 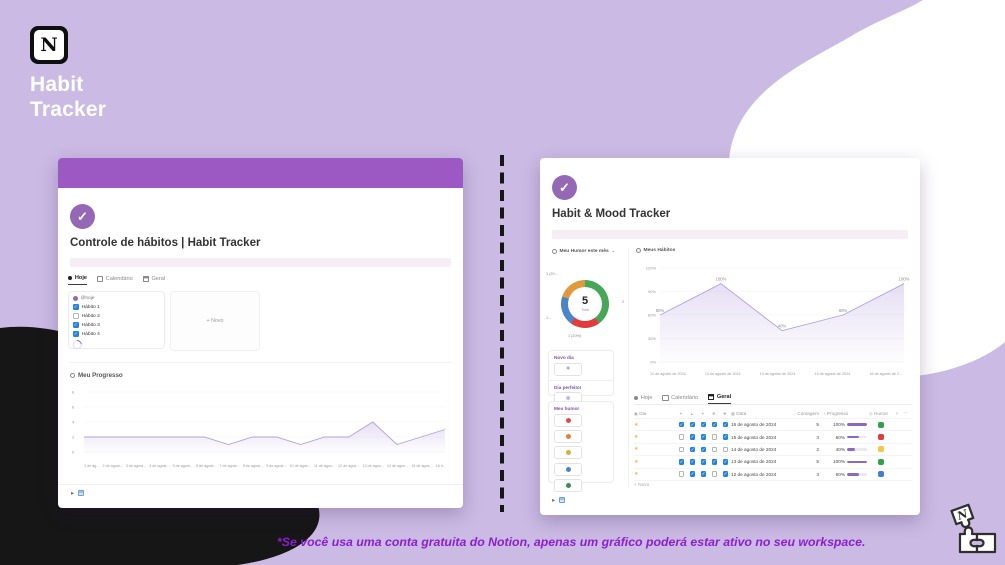 What do you see at coordinates (773, 462) in the screenshot?
I see `table-row: ★ ✓ ✓ ✓ ✓ ✓ 13 de agosto de 2024 5 100%` at bounding box center [773, 462].